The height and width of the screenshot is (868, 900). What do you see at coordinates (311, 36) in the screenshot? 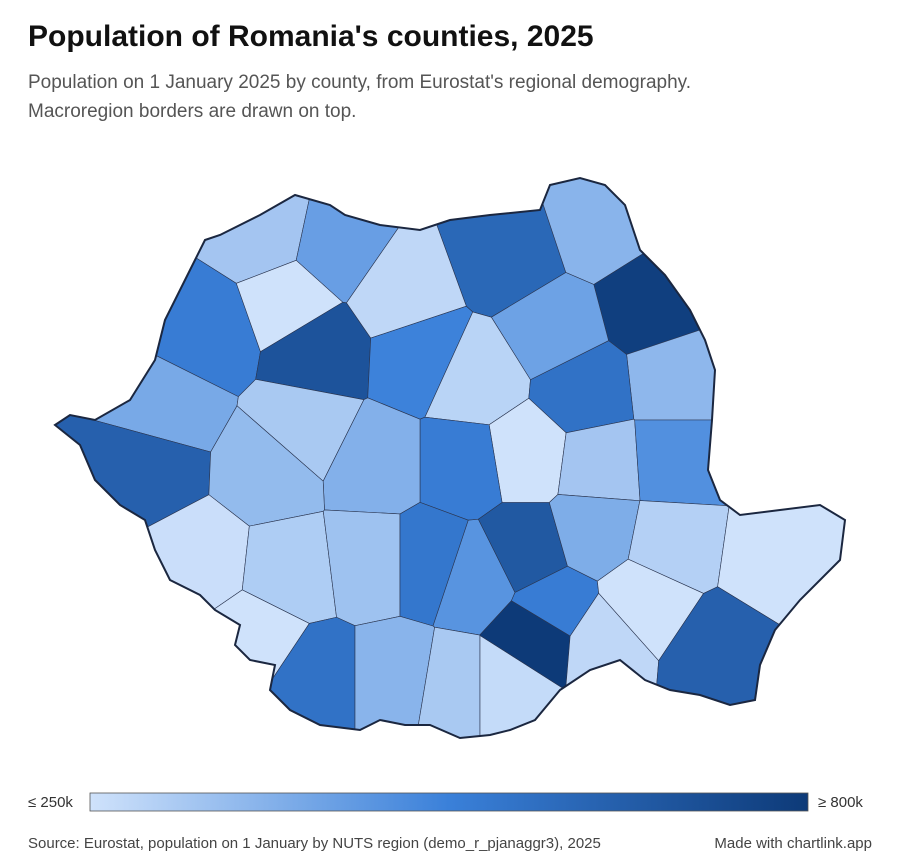
I see `title: Population of Romania's counties, 2025` at bounding box center [311, 36].